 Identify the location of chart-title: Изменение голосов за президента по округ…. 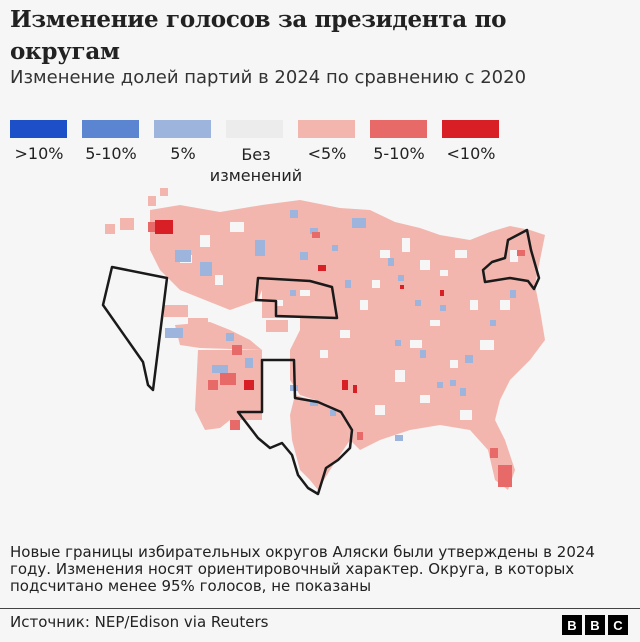
(258, 35).